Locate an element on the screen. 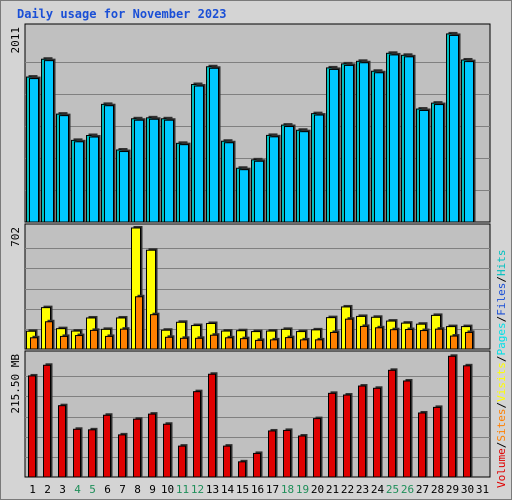  day-label: 31 is located at coordinates (482, 489).